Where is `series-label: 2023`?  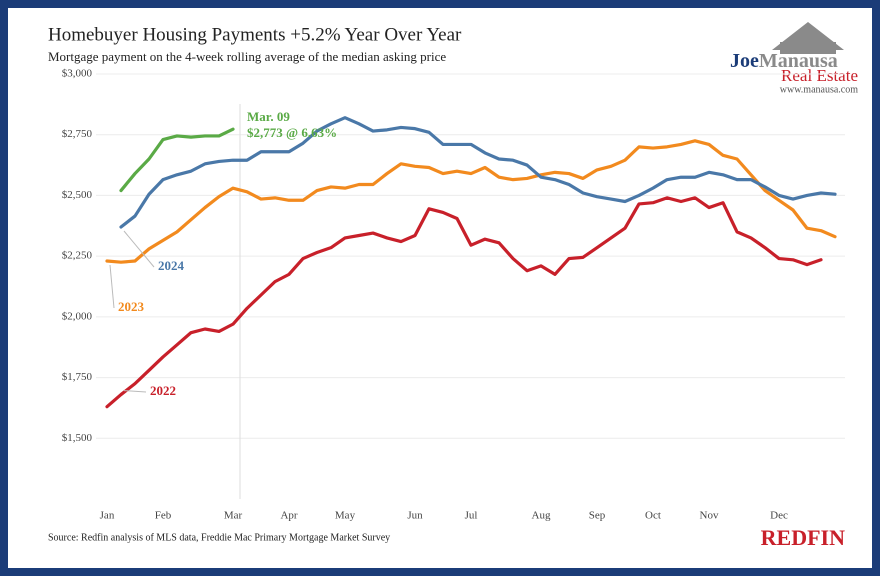 series-label: 2023 is located at coordinates (131, 306).